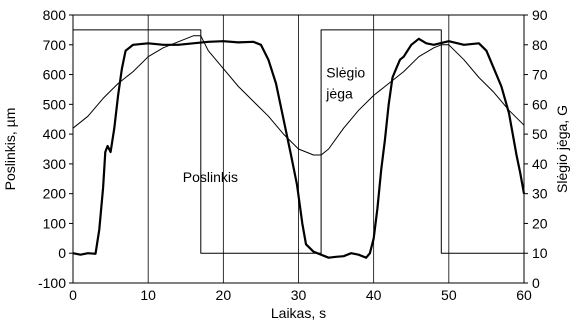 This screenshot has height=320, width=577. I want to click on left-tick-label: 100, so click(55, 223).